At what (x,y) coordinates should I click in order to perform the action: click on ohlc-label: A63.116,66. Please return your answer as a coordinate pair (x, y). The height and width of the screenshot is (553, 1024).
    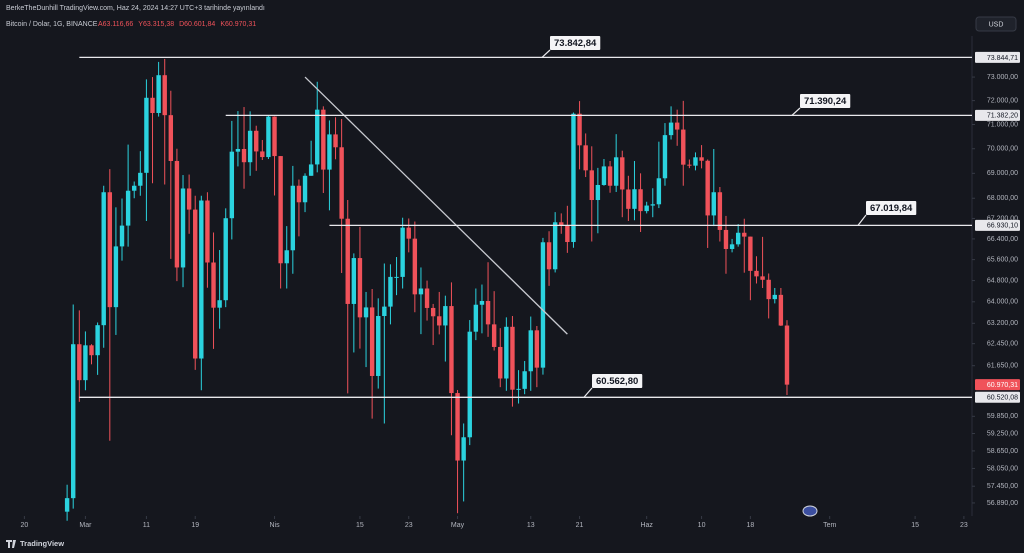
    Looking at the image, I should click on (115, 24).